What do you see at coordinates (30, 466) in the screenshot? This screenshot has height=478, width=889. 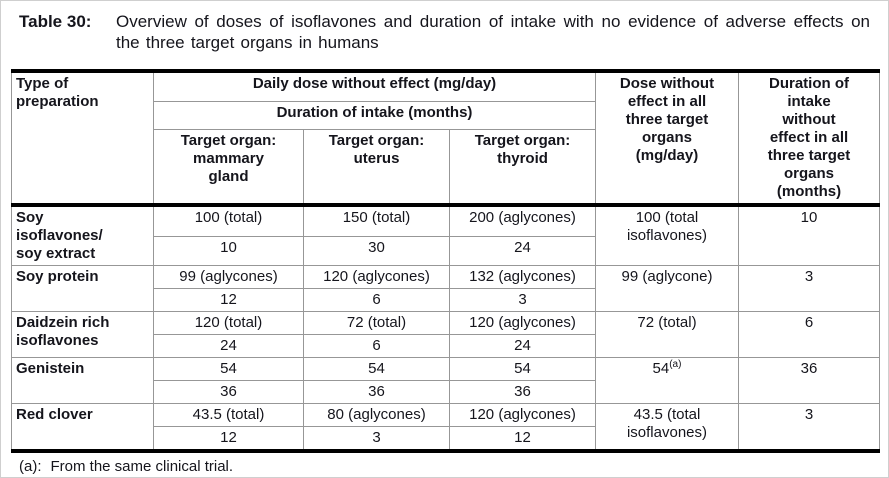 I see `footnote-marker: (a):` at bounding box center [30, 466].